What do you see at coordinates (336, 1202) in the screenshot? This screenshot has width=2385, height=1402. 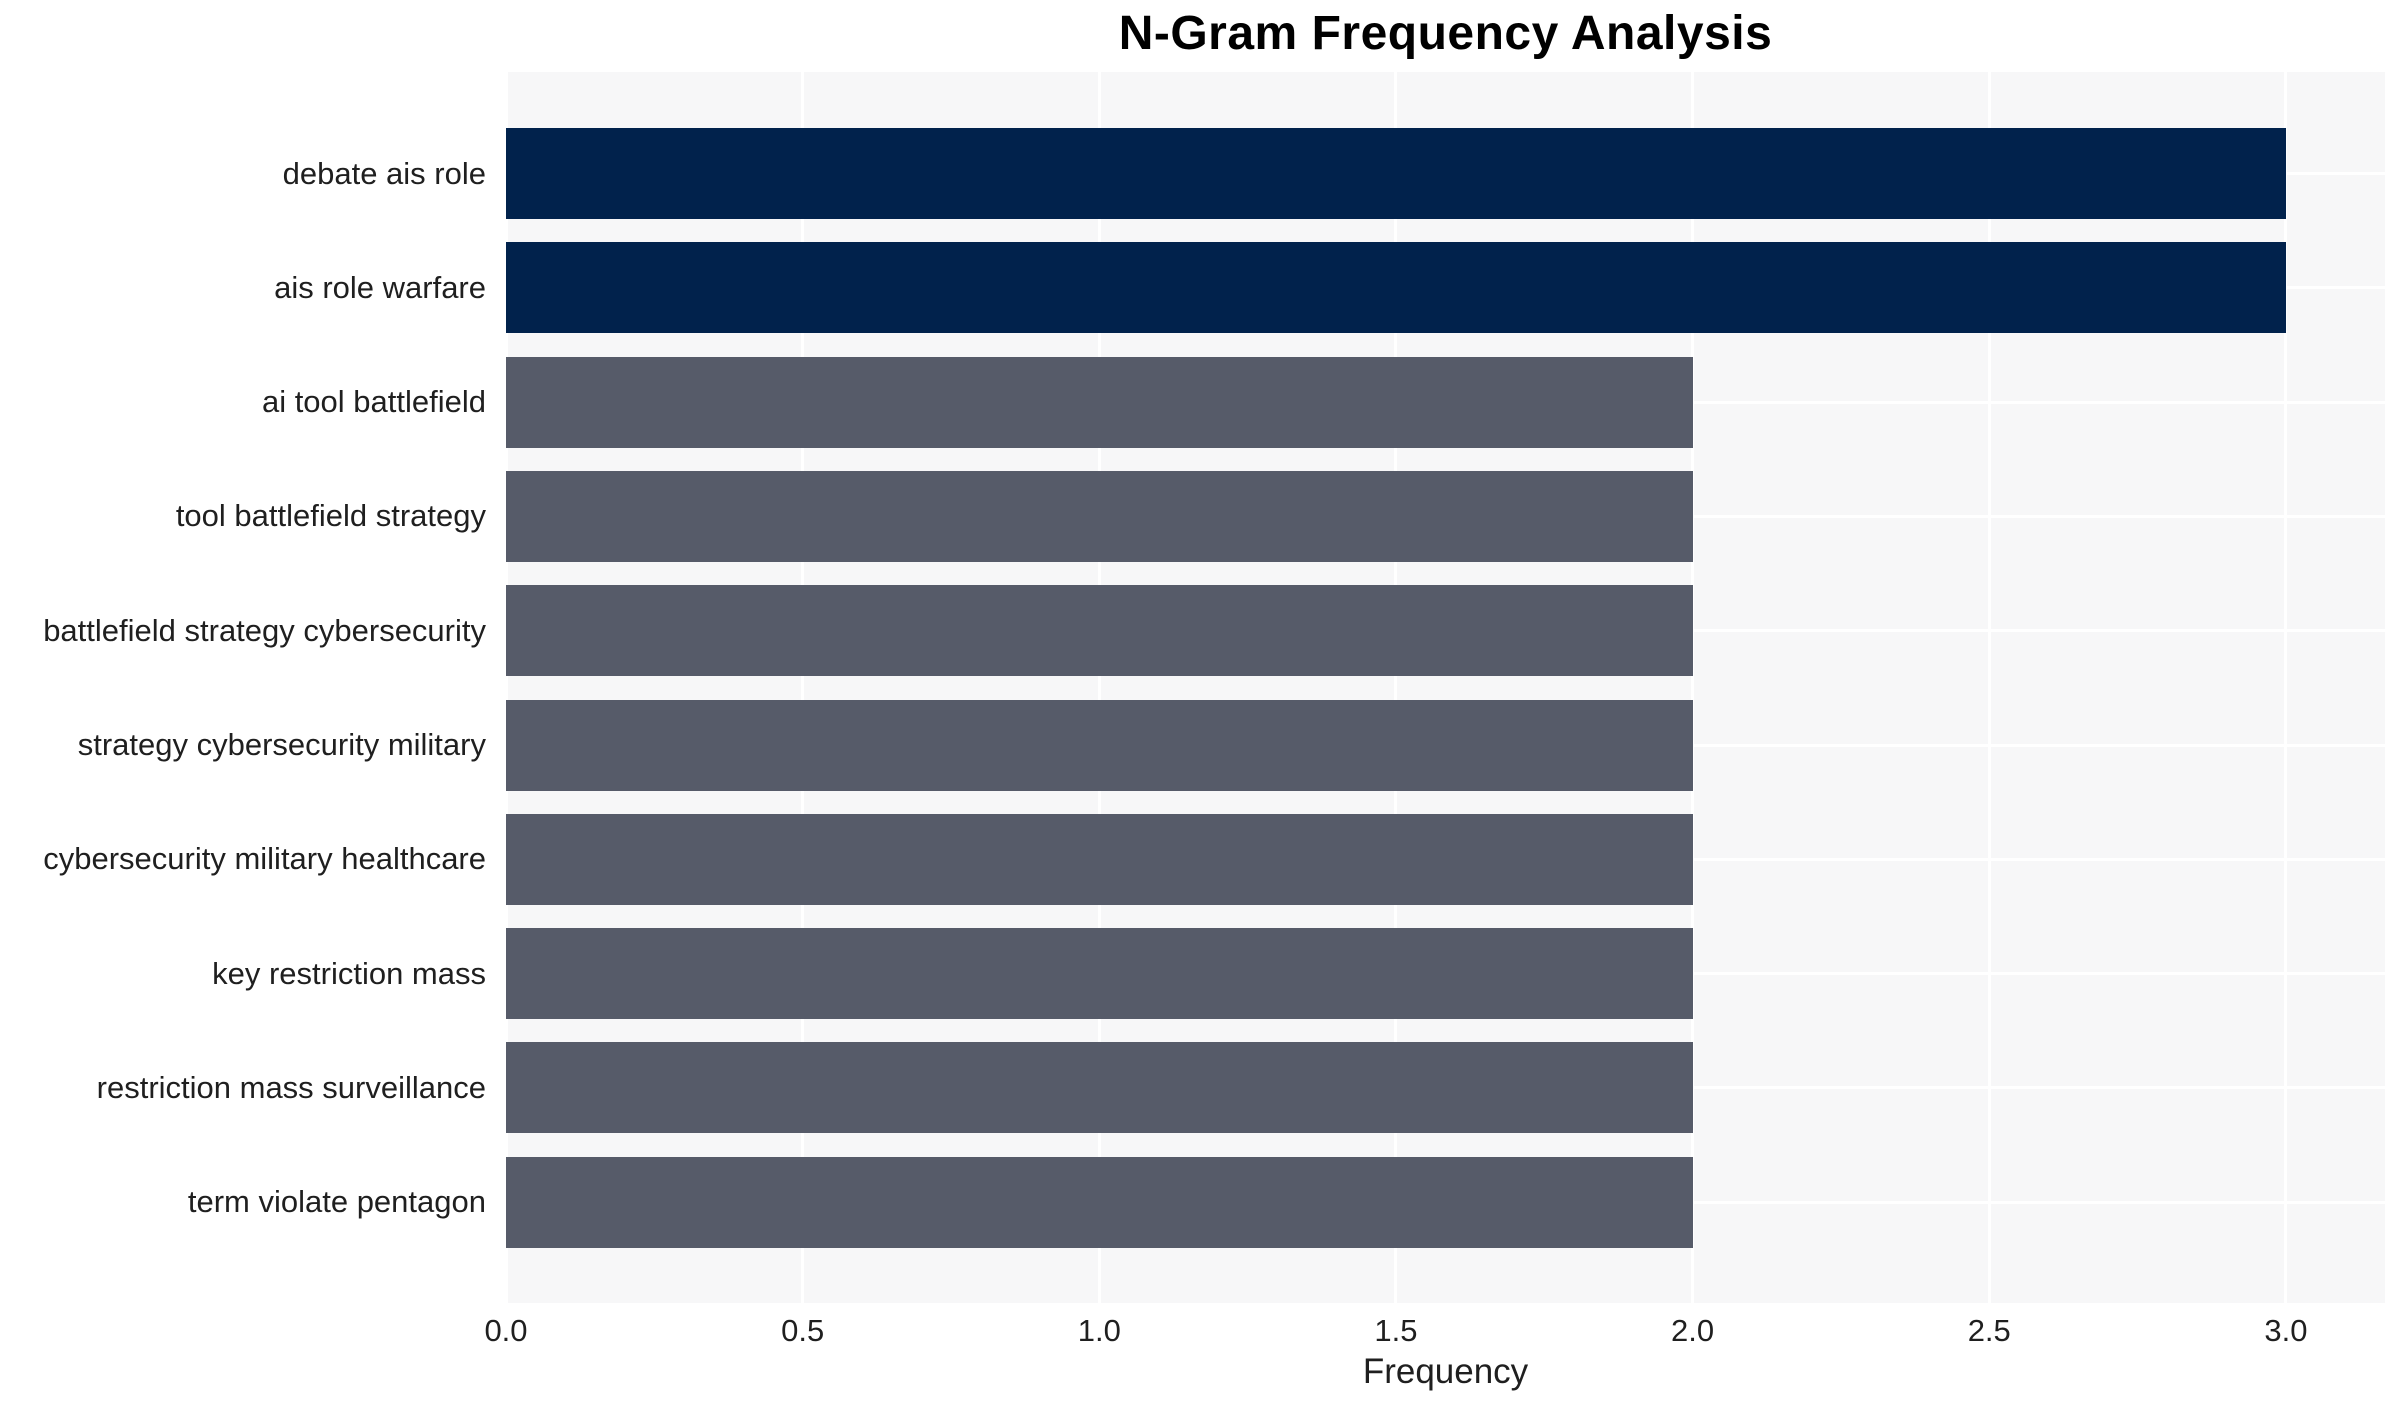 I see `y-axis-label: term violate pentagon` at bounding box center [336, 1202].